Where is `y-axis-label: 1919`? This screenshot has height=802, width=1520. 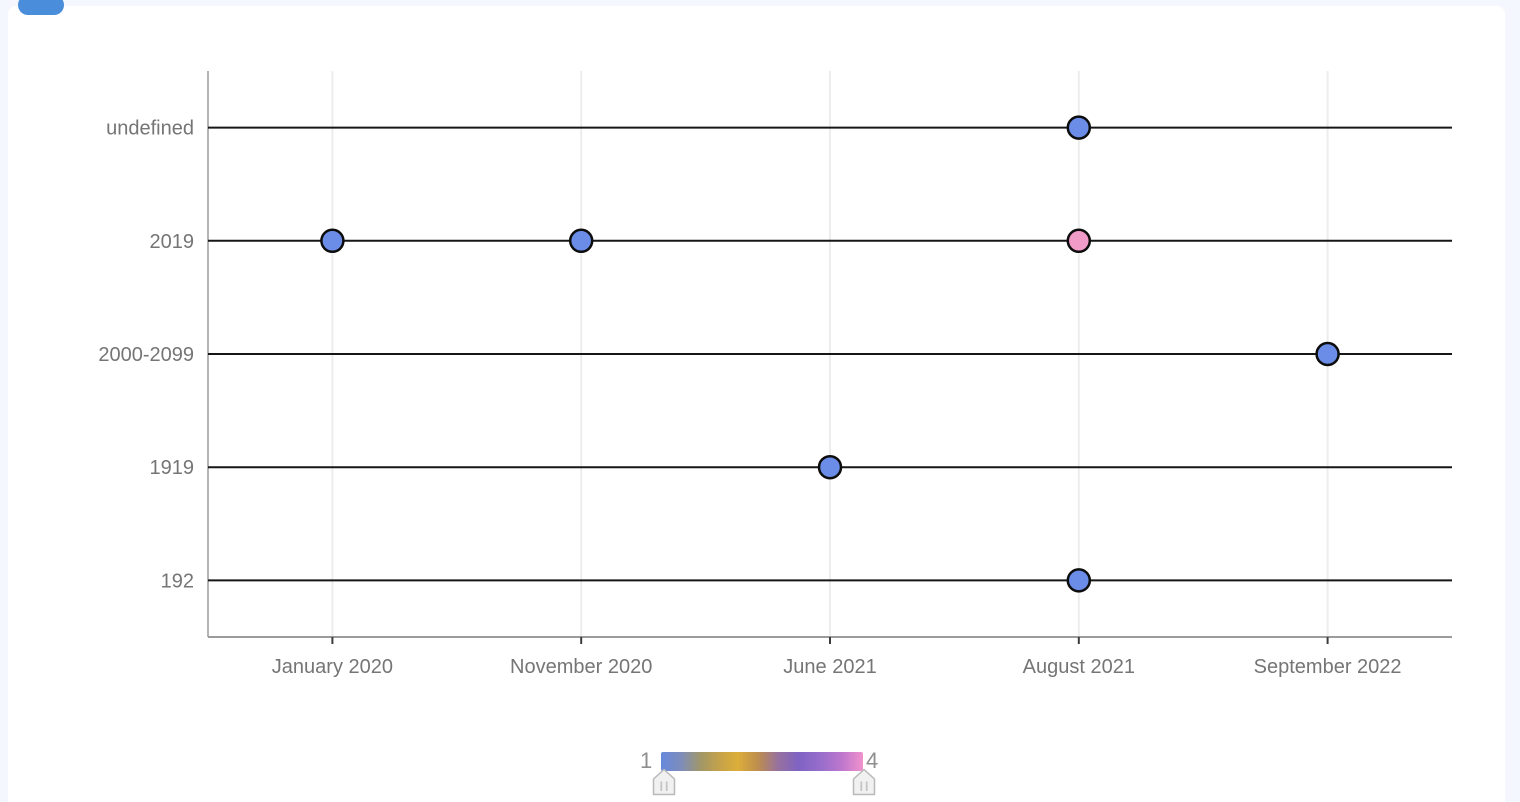 y-axis-label: 1919 is located at coordinates (172, 468).